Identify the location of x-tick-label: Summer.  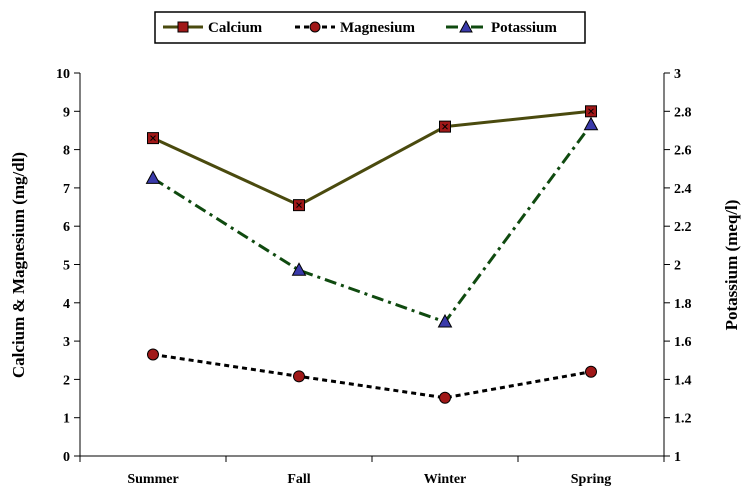
(152, 479).